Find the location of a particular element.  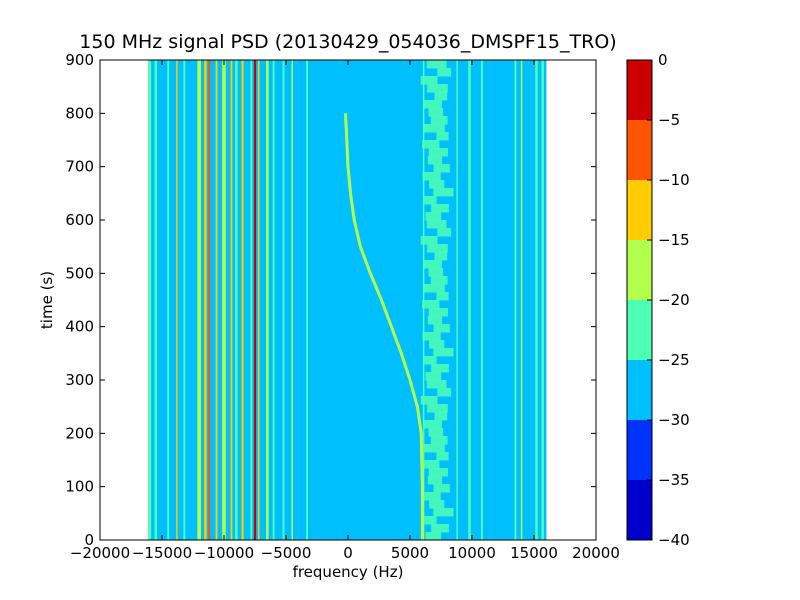

y-tick-label: 800 is located at coordinates (79, 113).